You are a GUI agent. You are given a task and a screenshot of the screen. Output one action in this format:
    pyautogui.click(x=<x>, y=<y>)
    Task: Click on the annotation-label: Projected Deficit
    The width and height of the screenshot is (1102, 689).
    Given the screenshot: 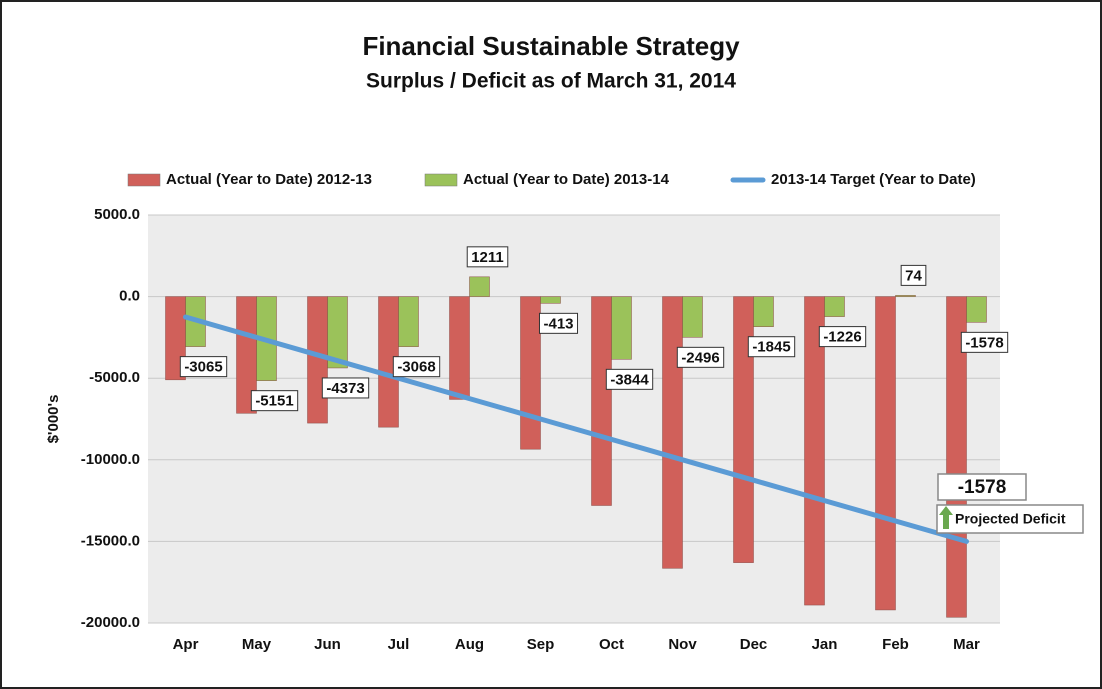 What is the action you would take?
    pyautogui.click(x=1010, y=519)
    